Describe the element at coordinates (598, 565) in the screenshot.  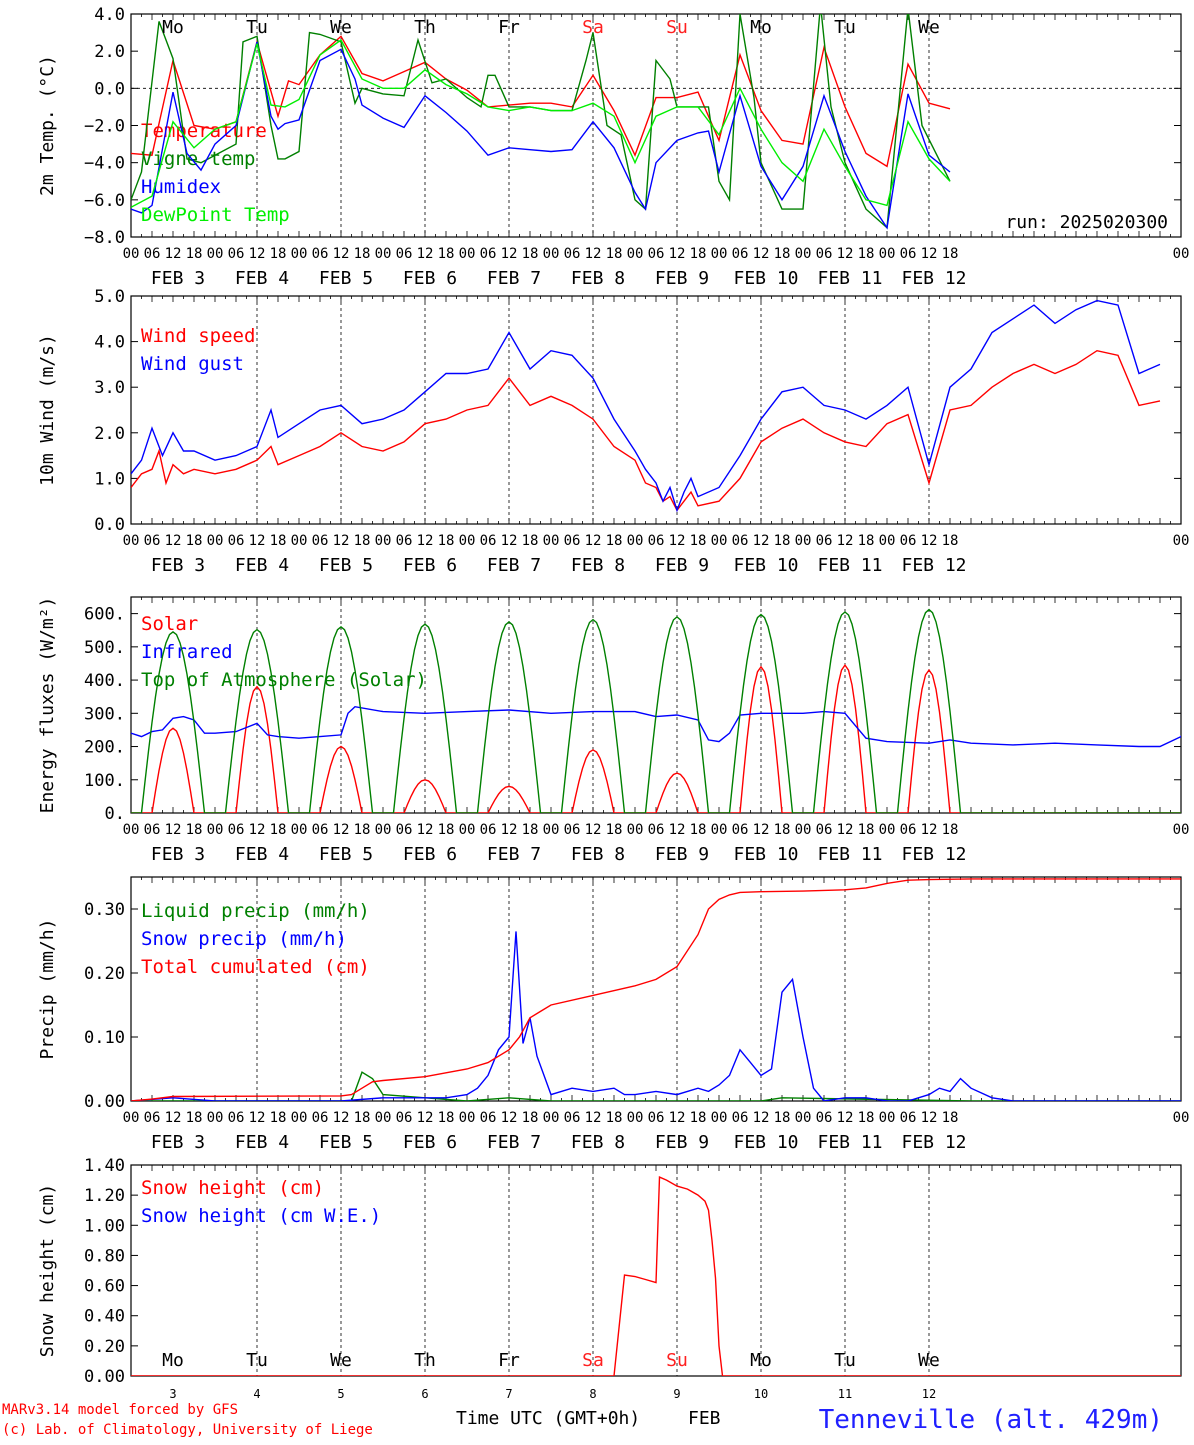
I see `date-label: FEB 8` at that location.